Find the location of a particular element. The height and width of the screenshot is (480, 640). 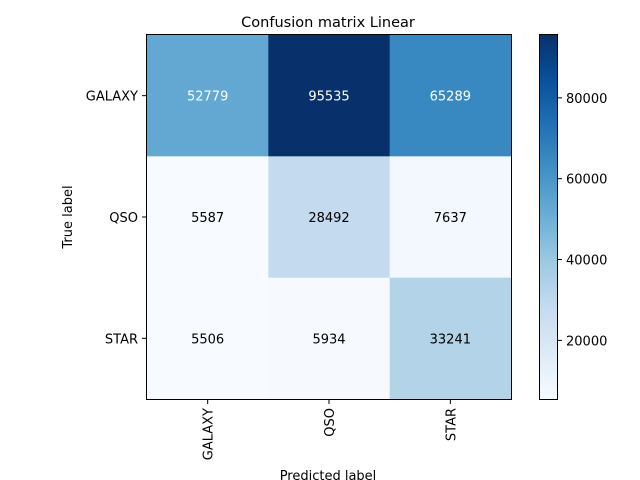

cell-value-label: 5587 is located at coordinates (207, 218).